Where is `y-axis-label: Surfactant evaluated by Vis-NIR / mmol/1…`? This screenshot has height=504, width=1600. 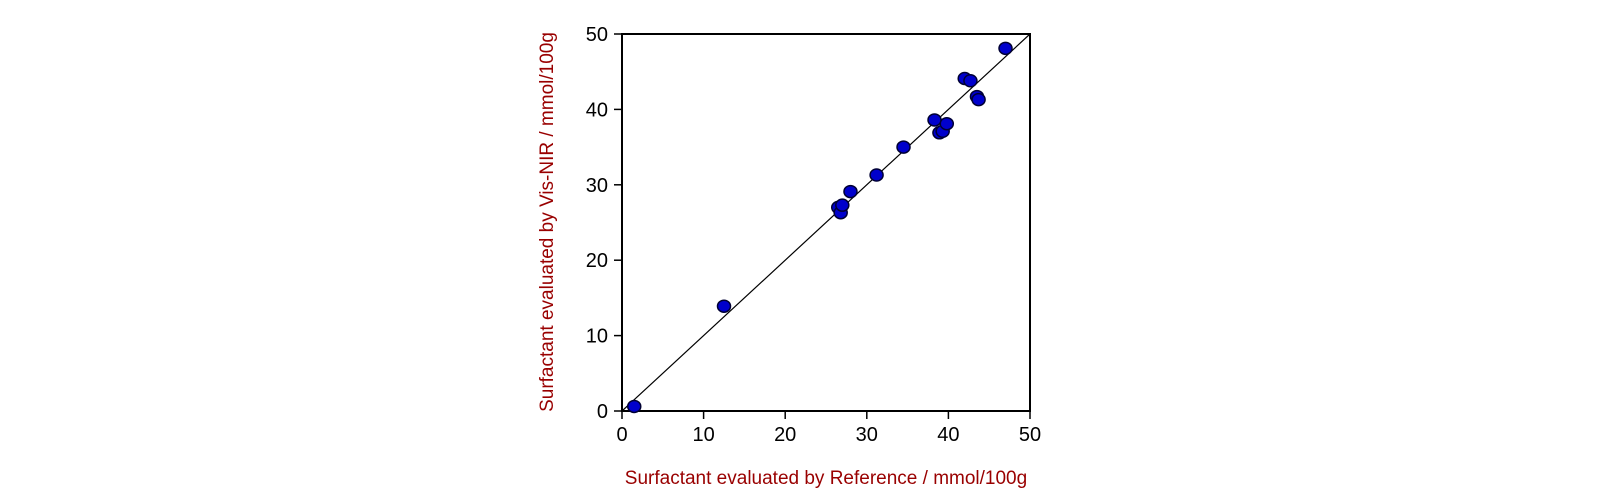 y-axis-label: Surfactant evaluated by Vis-NIR / mmol/1… is located at coordinates (547, 222).